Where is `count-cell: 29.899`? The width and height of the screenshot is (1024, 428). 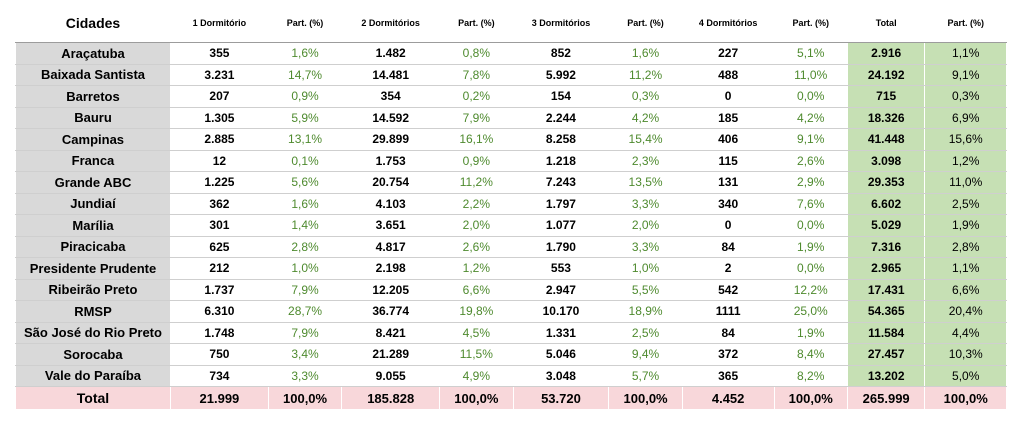
count-cell: 29.899 is located at coordinates (391, 139).